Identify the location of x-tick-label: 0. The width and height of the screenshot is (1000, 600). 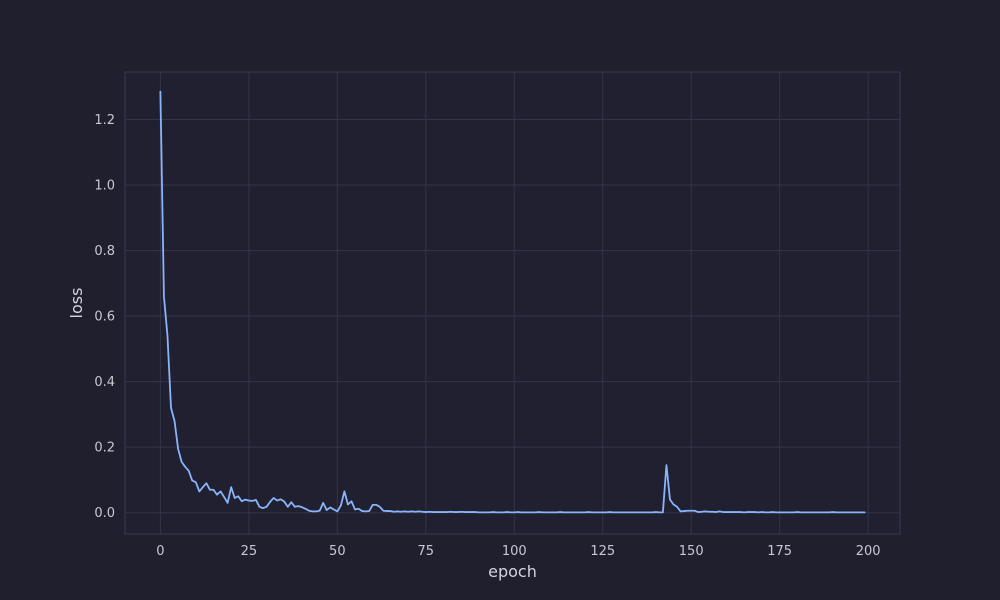
(160, 551).